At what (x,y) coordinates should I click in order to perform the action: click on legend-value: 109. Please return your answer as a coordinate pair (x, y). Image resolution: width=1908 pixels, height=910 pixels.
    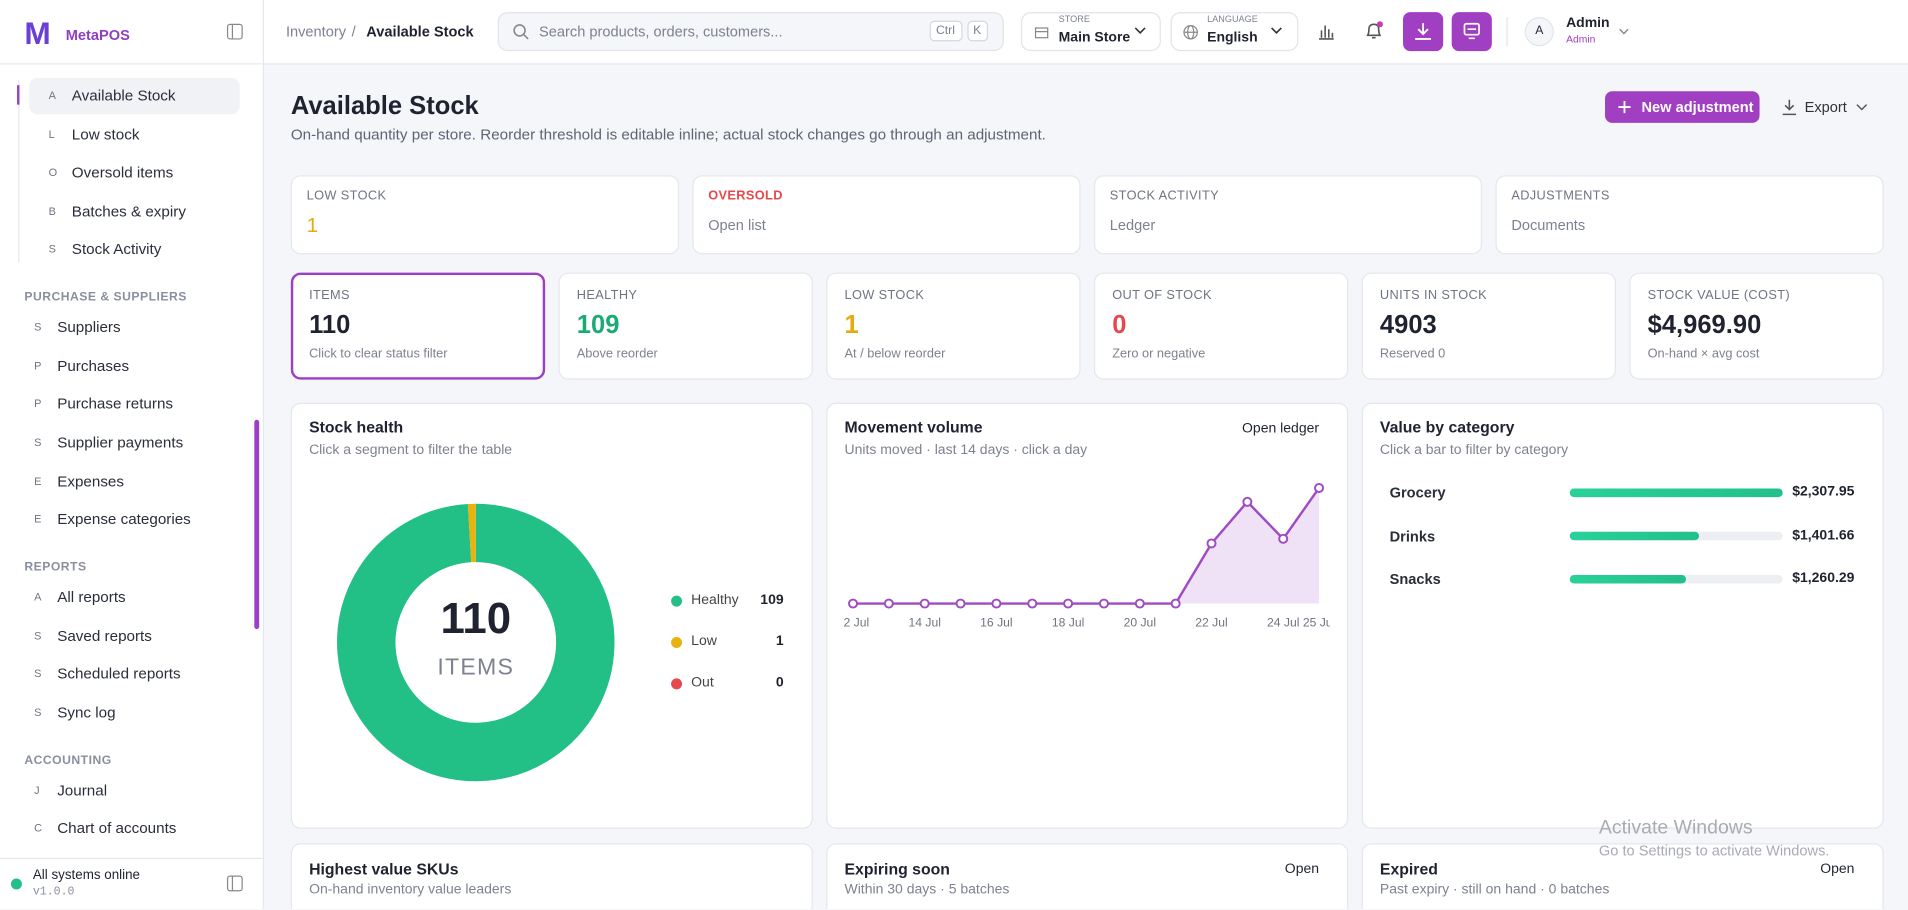
    Looking at the image, I should click on (772, 600).